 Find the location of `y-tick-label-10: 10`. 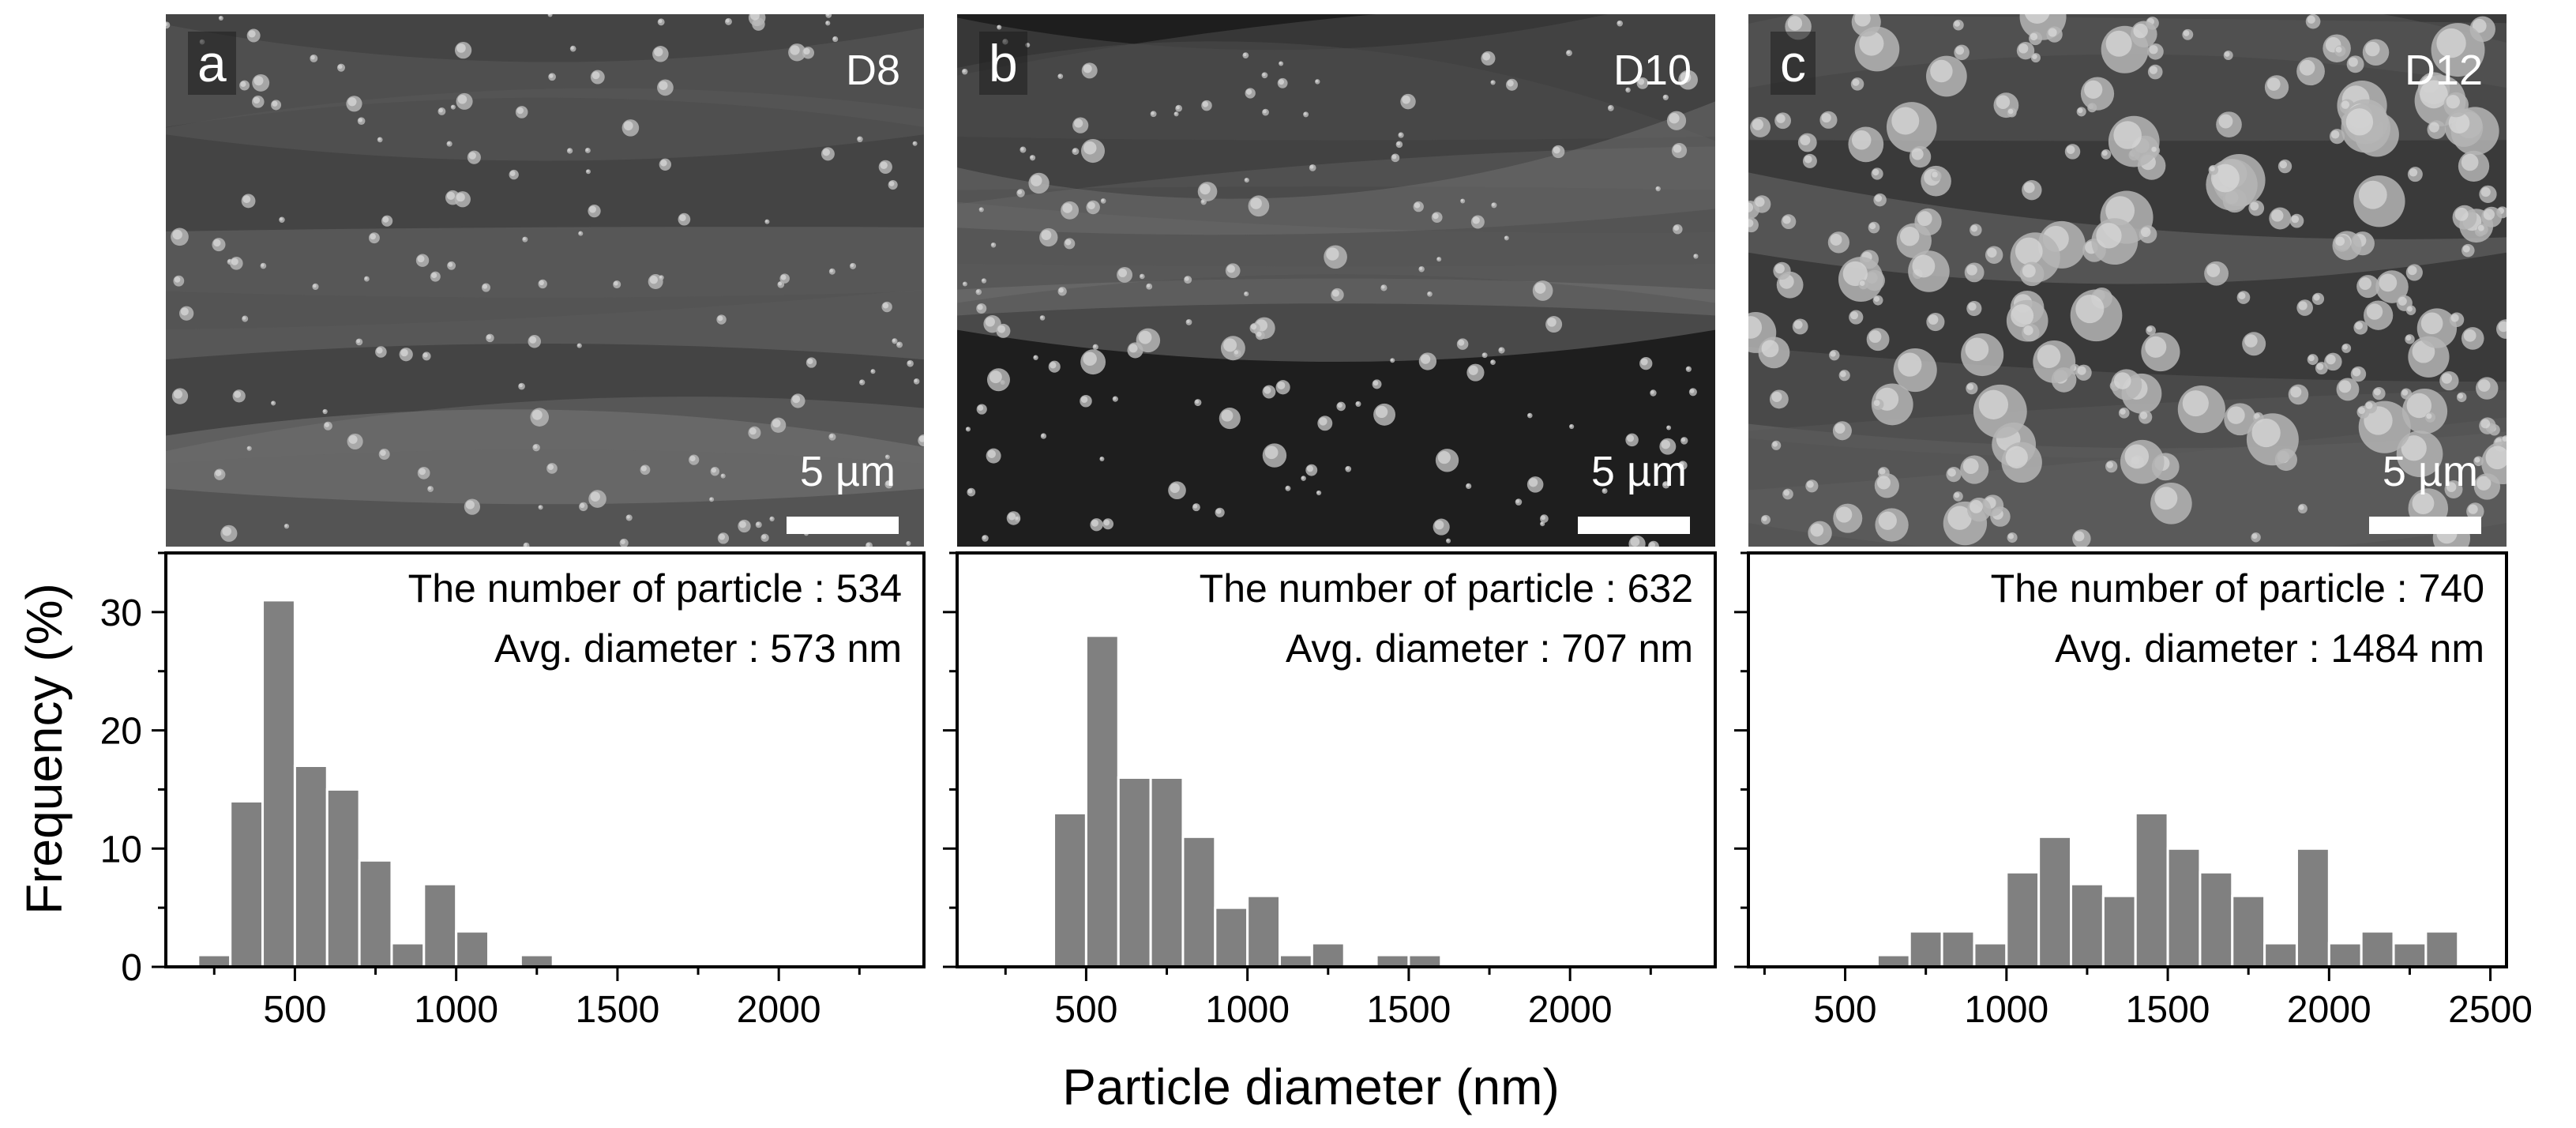

y-tick-label-10: 10 is located at coordinates (121, 849).